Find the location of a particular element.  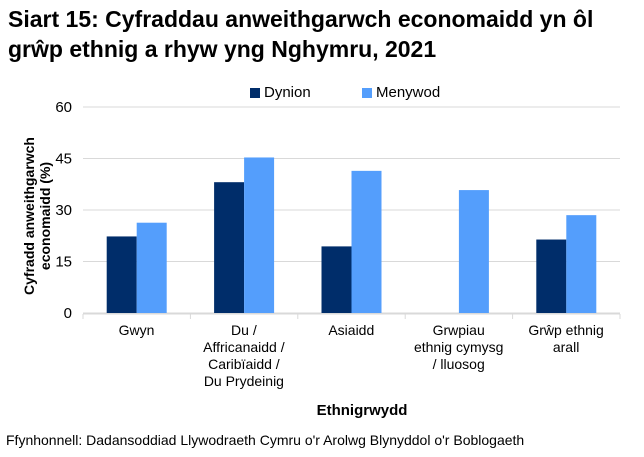

legend-swatch-dynion is located at coordinates (255, 92).